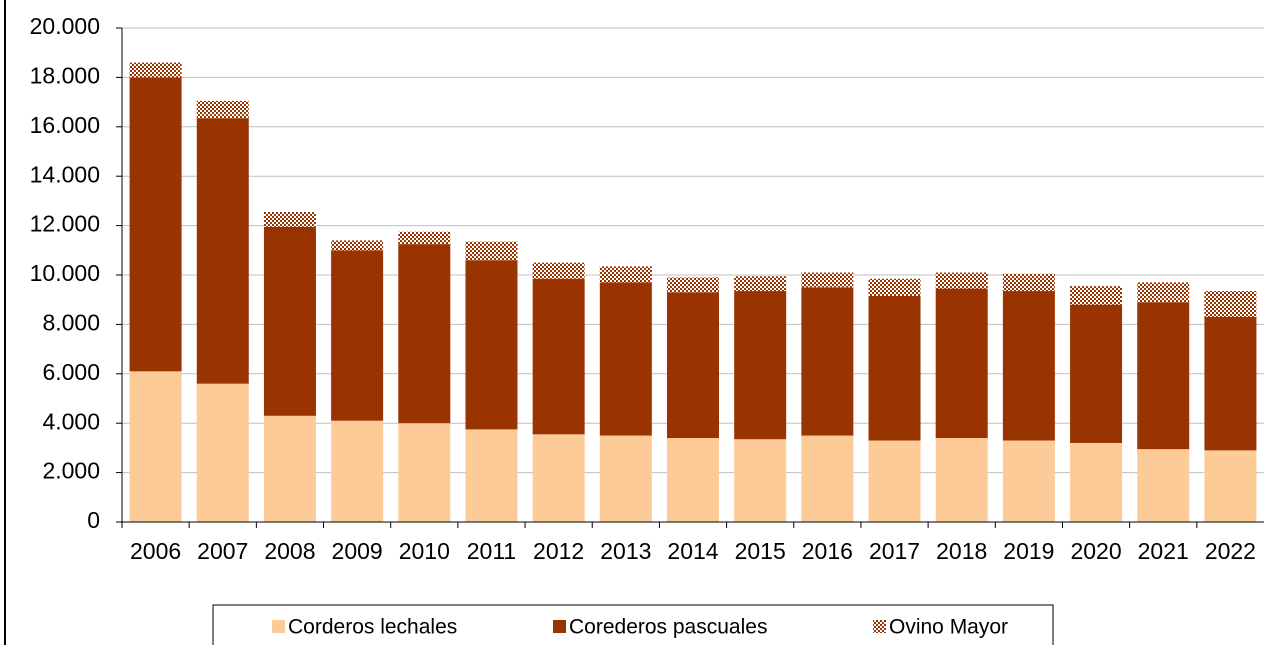 This screenshot has width=1266, height=645. I want to click on legend-label: Ovino Mayor, so click(948, 627).